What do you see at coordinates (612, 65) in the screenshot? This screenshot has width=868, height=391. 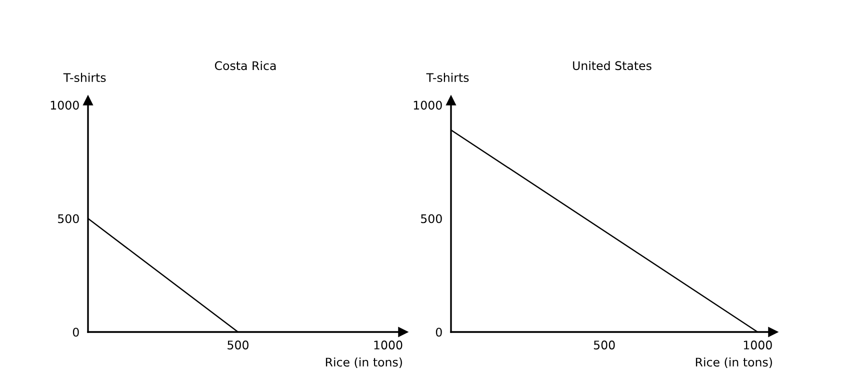 I see `chart-title: United States` at bounding box center [612, 65].